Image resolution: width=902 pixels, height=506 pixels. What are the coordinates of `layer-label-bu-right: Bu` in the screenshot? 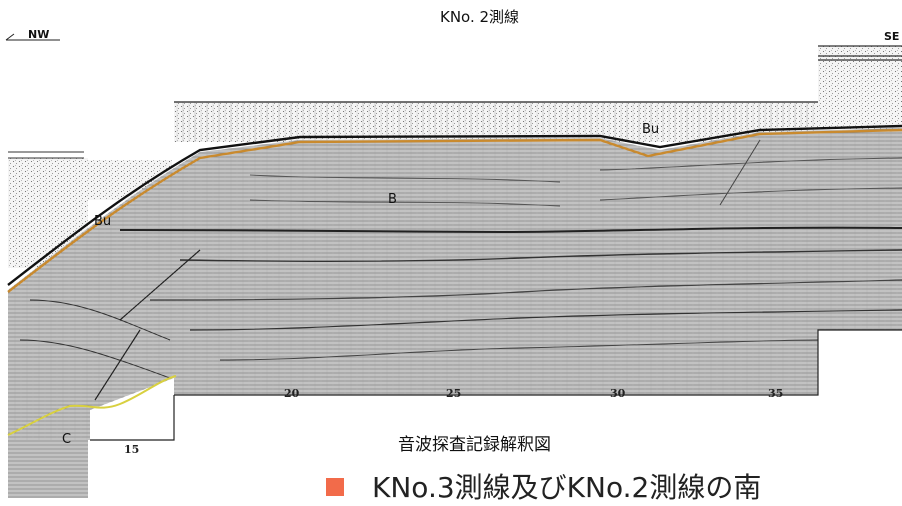 It's located at (651, 129).